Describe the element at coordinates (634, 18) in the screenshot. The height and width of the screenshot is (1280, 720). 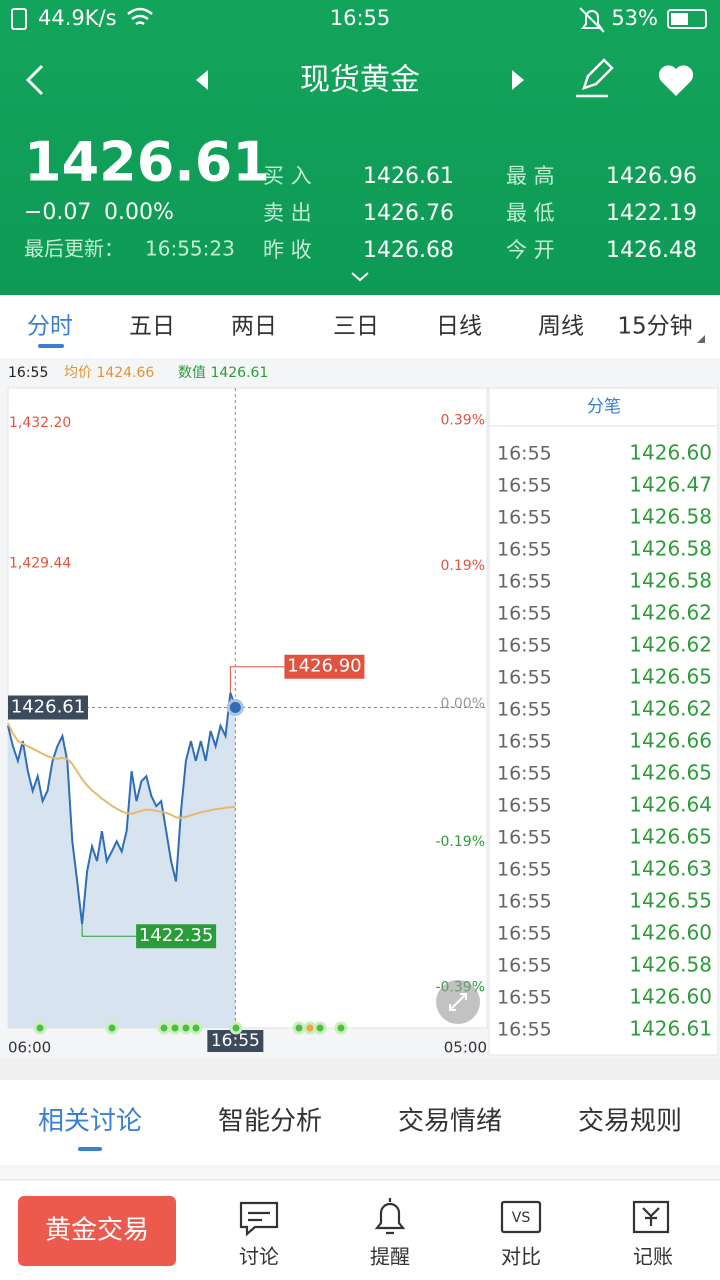
I see `battery-text: 53%` at that location.